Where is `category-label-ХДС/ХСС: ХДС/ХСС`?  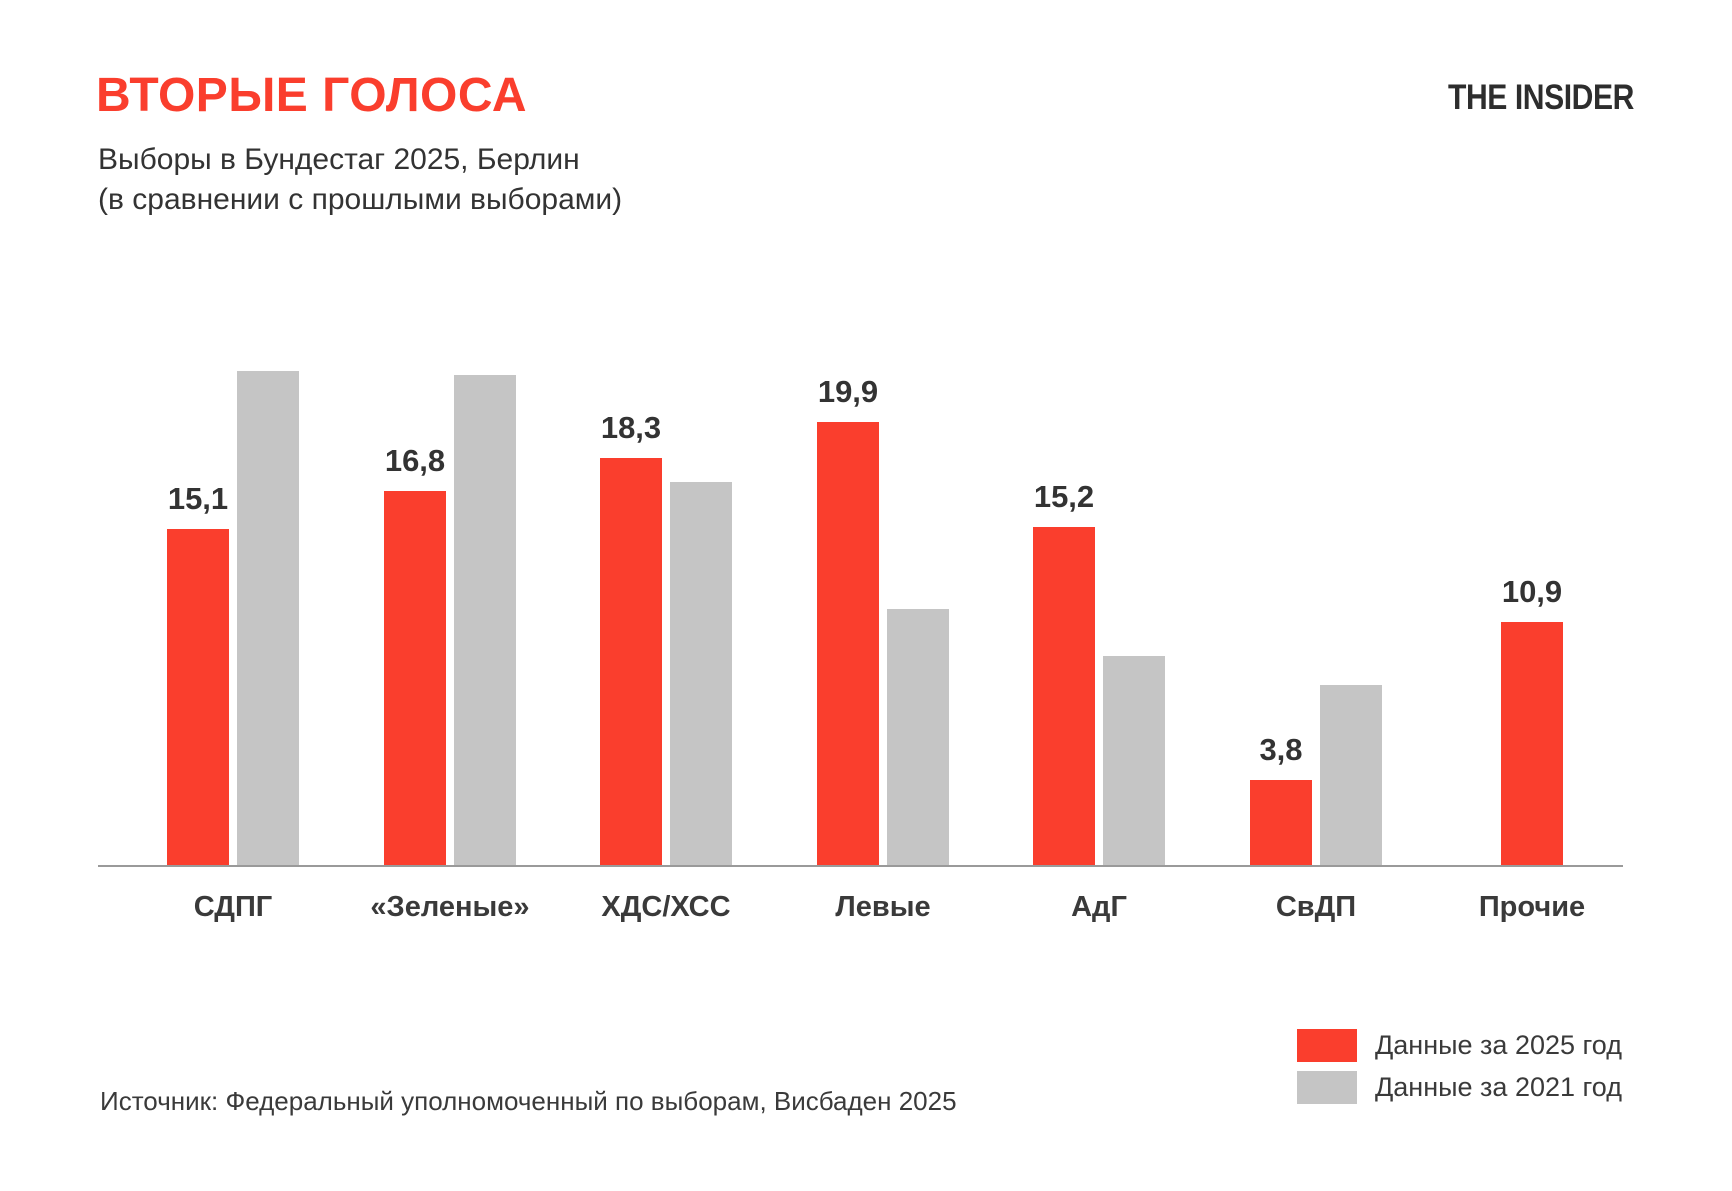
category-label-ХДС/ХСС: ХДС/ХСС is located at coordinates (666, 907).